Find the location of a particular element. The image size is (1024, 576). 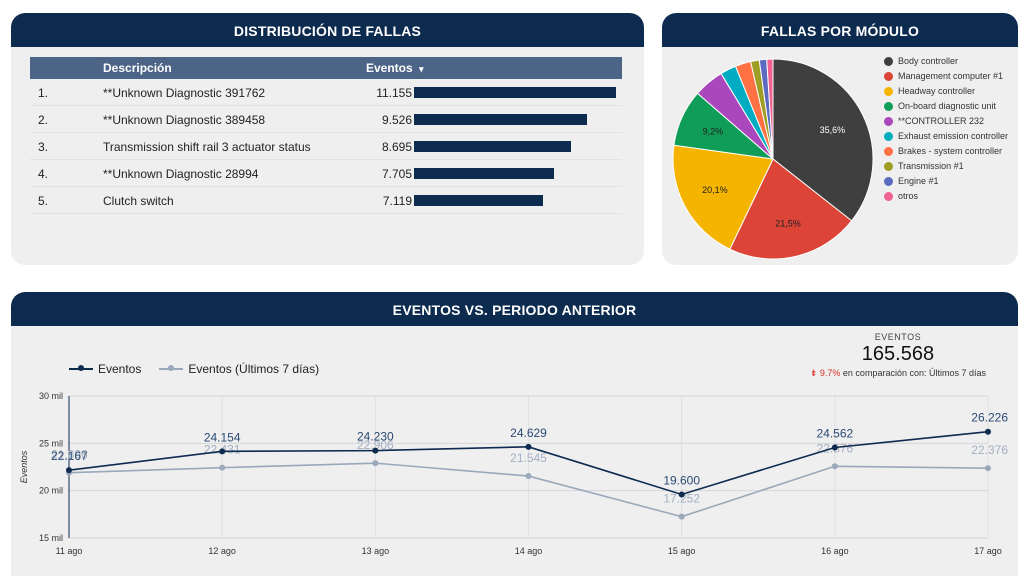

table-row: 4. **Unknown Diagnostic 28994 7.705 is located at coordinates (326, 173).